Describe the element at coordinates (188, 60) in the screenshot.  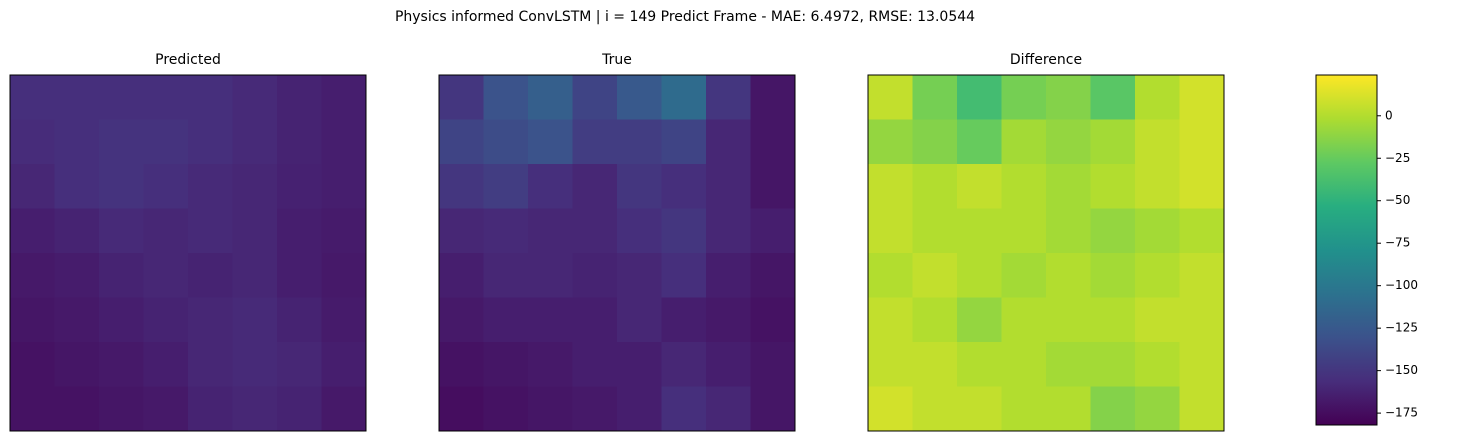
I see `panel-title: Predicted` at that location.